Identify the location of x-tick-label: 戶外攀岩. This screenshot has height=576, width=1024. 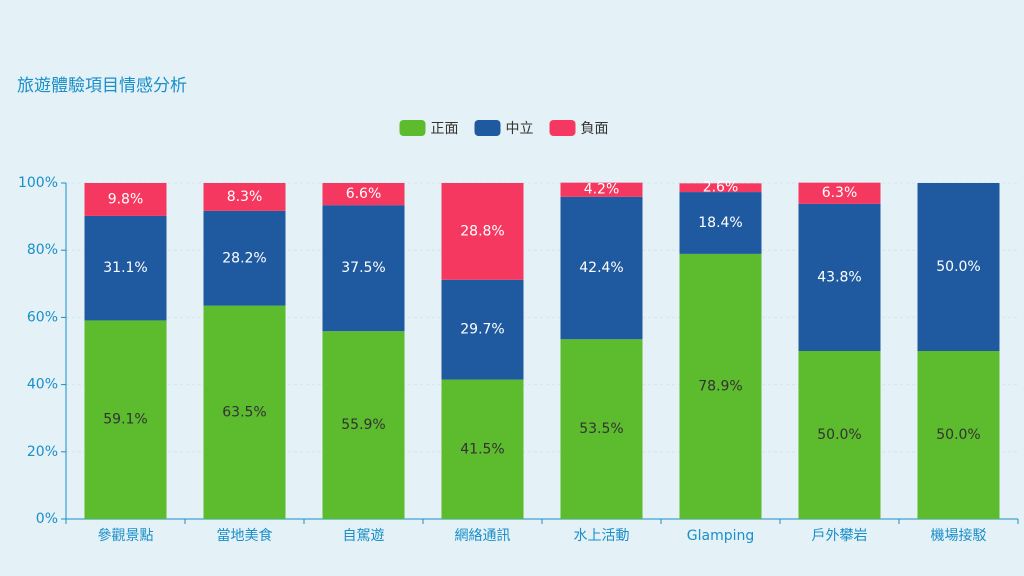
(840, 536).